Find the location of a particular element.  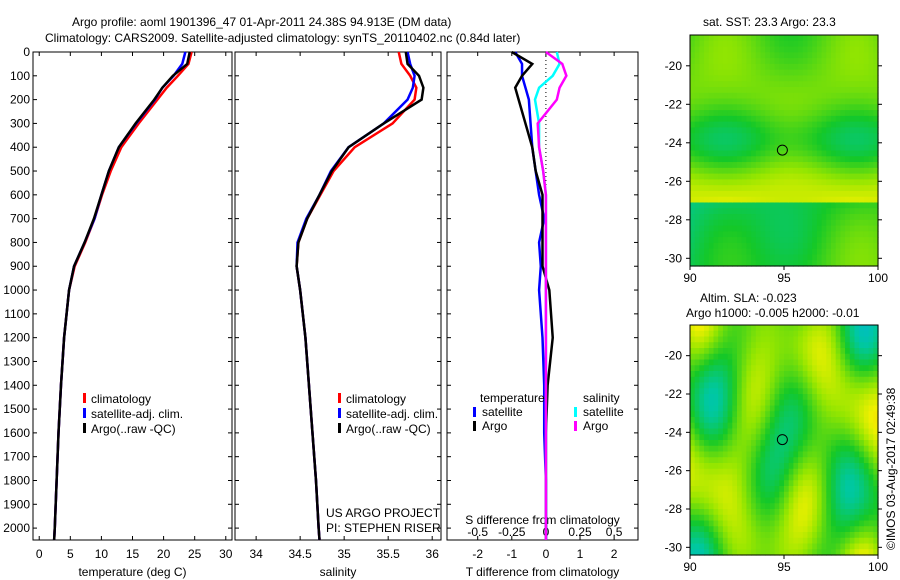

x-tick-label: 36 is located at coordinates (433, 554).